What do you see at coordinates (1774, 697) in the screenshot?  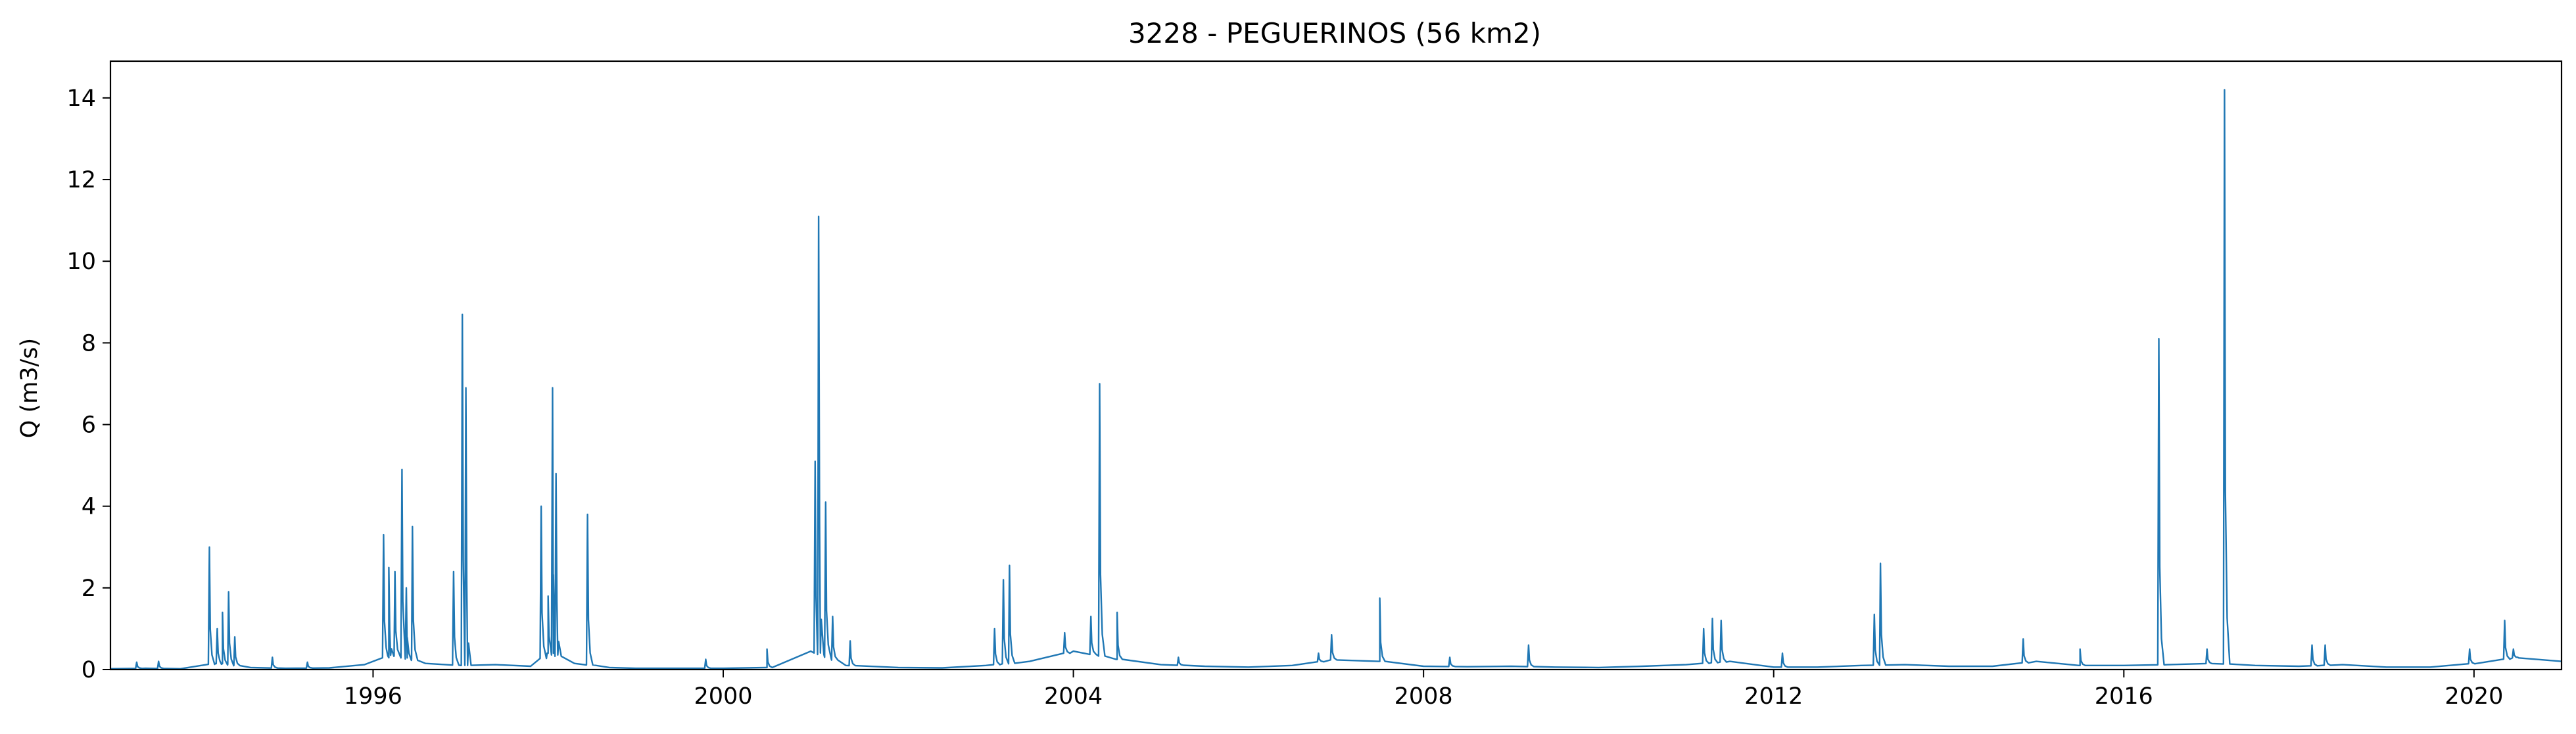 I see `x-tick-label: 2012` at bounding box center [1774, 697].